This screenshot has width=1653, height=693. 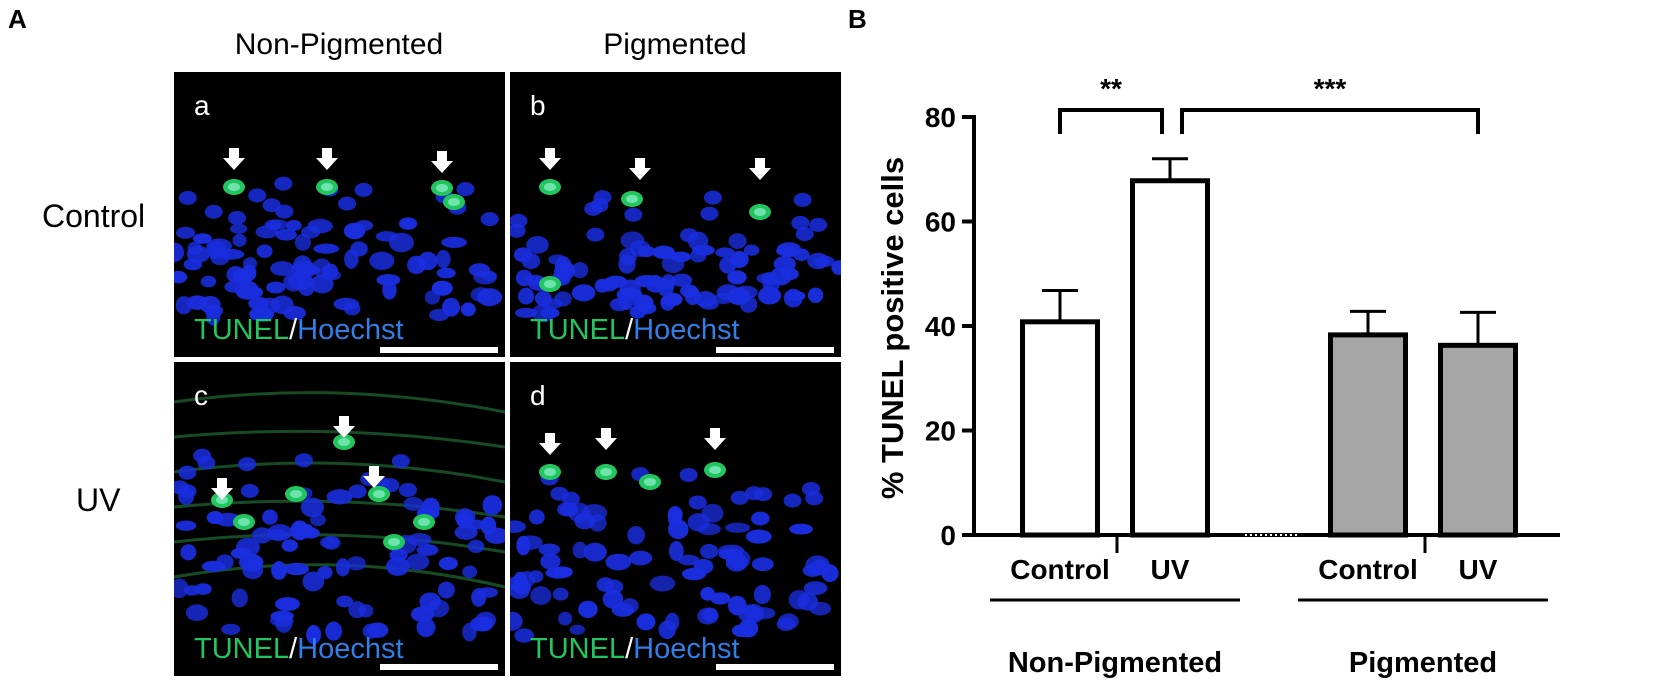 I want to click on significance-bracket, so click(x=1111, y=121).